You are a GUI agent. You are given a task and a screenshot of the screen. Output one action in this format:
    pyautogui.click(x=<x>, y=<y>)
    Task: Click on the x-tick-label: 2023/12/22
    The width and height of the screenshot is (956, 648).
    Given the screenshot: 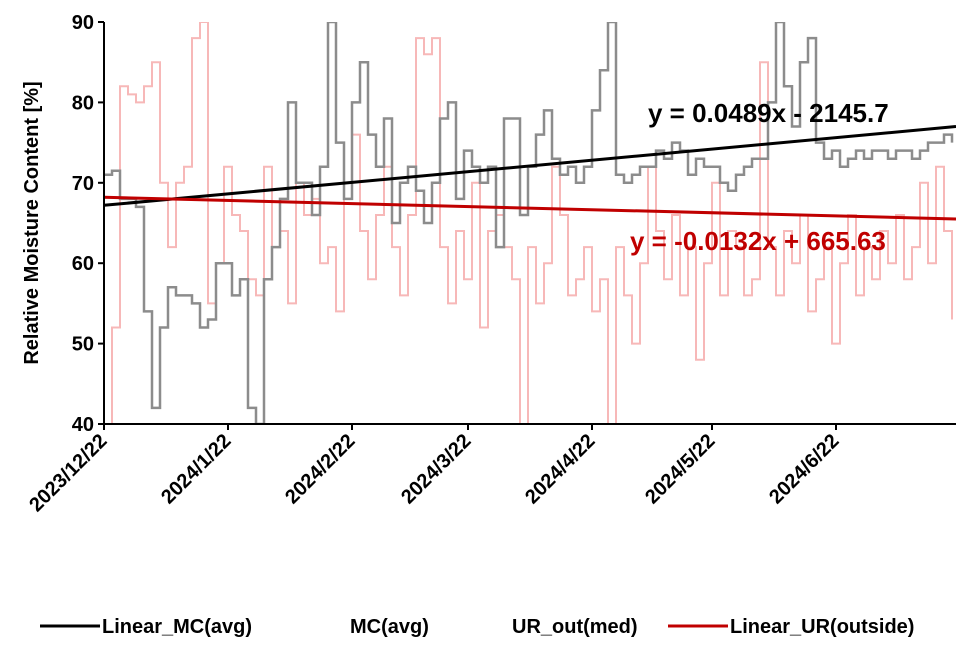 What is the action you would take?
    pyautogui.click(x=68, y=473)
    